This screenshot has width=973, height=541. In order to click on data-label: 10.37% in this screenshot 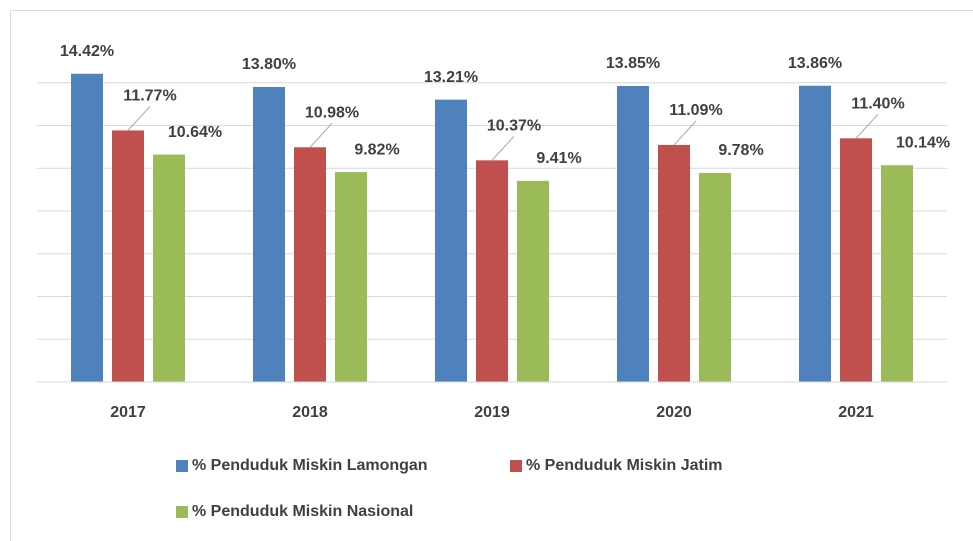, I will do `click(514, 126)`.